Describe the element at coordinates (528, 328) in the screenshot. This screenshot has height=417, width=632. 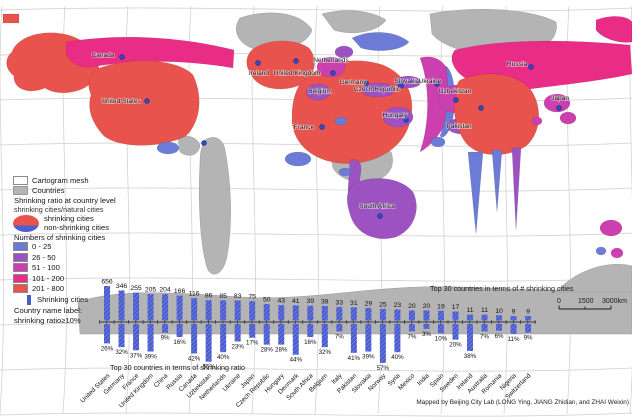
I see `bar-lower-switzerland` at that location.